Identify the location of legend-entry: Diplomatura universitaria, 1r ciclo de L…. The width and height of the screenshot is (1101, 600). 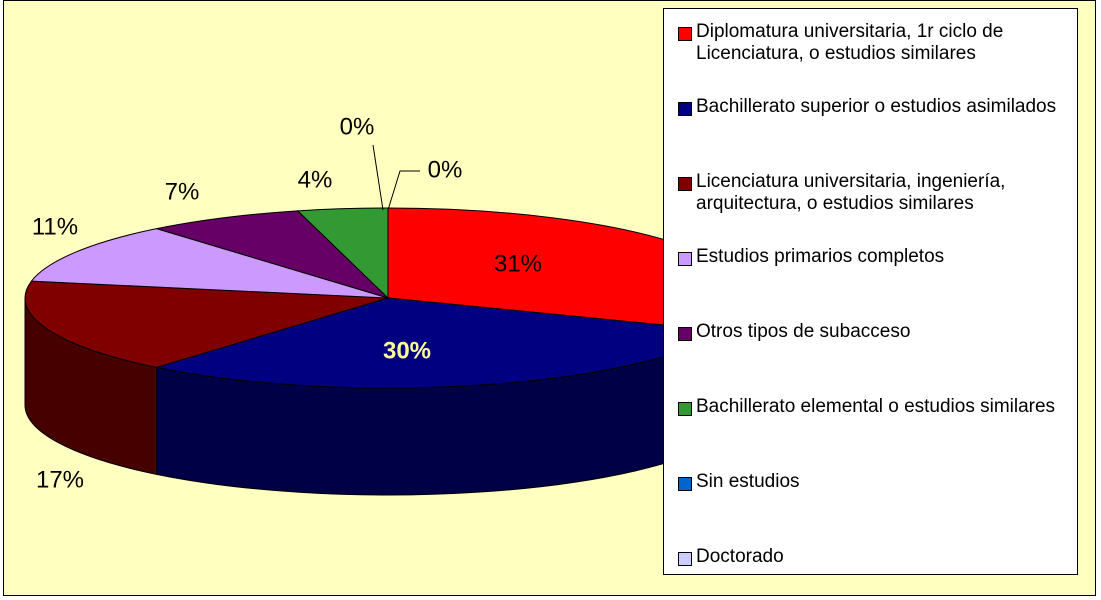
(875, 58).